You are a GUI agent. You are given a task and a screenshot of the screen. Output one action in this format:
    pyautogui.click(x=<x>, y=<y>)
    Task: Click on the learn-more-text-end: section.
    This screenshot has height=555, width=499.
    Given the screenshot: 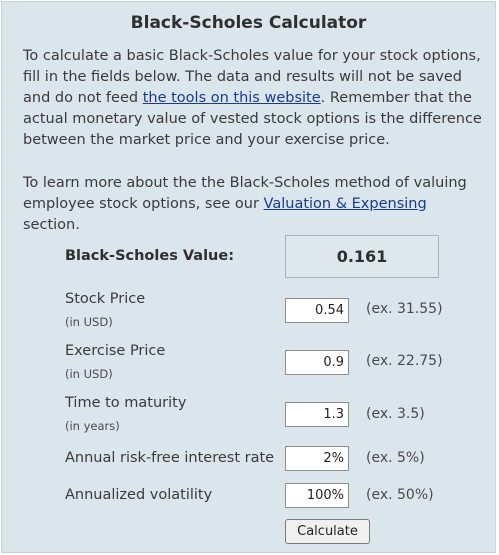 What is the action you would take?
    pyautogui.click(x=51, y=225)
    